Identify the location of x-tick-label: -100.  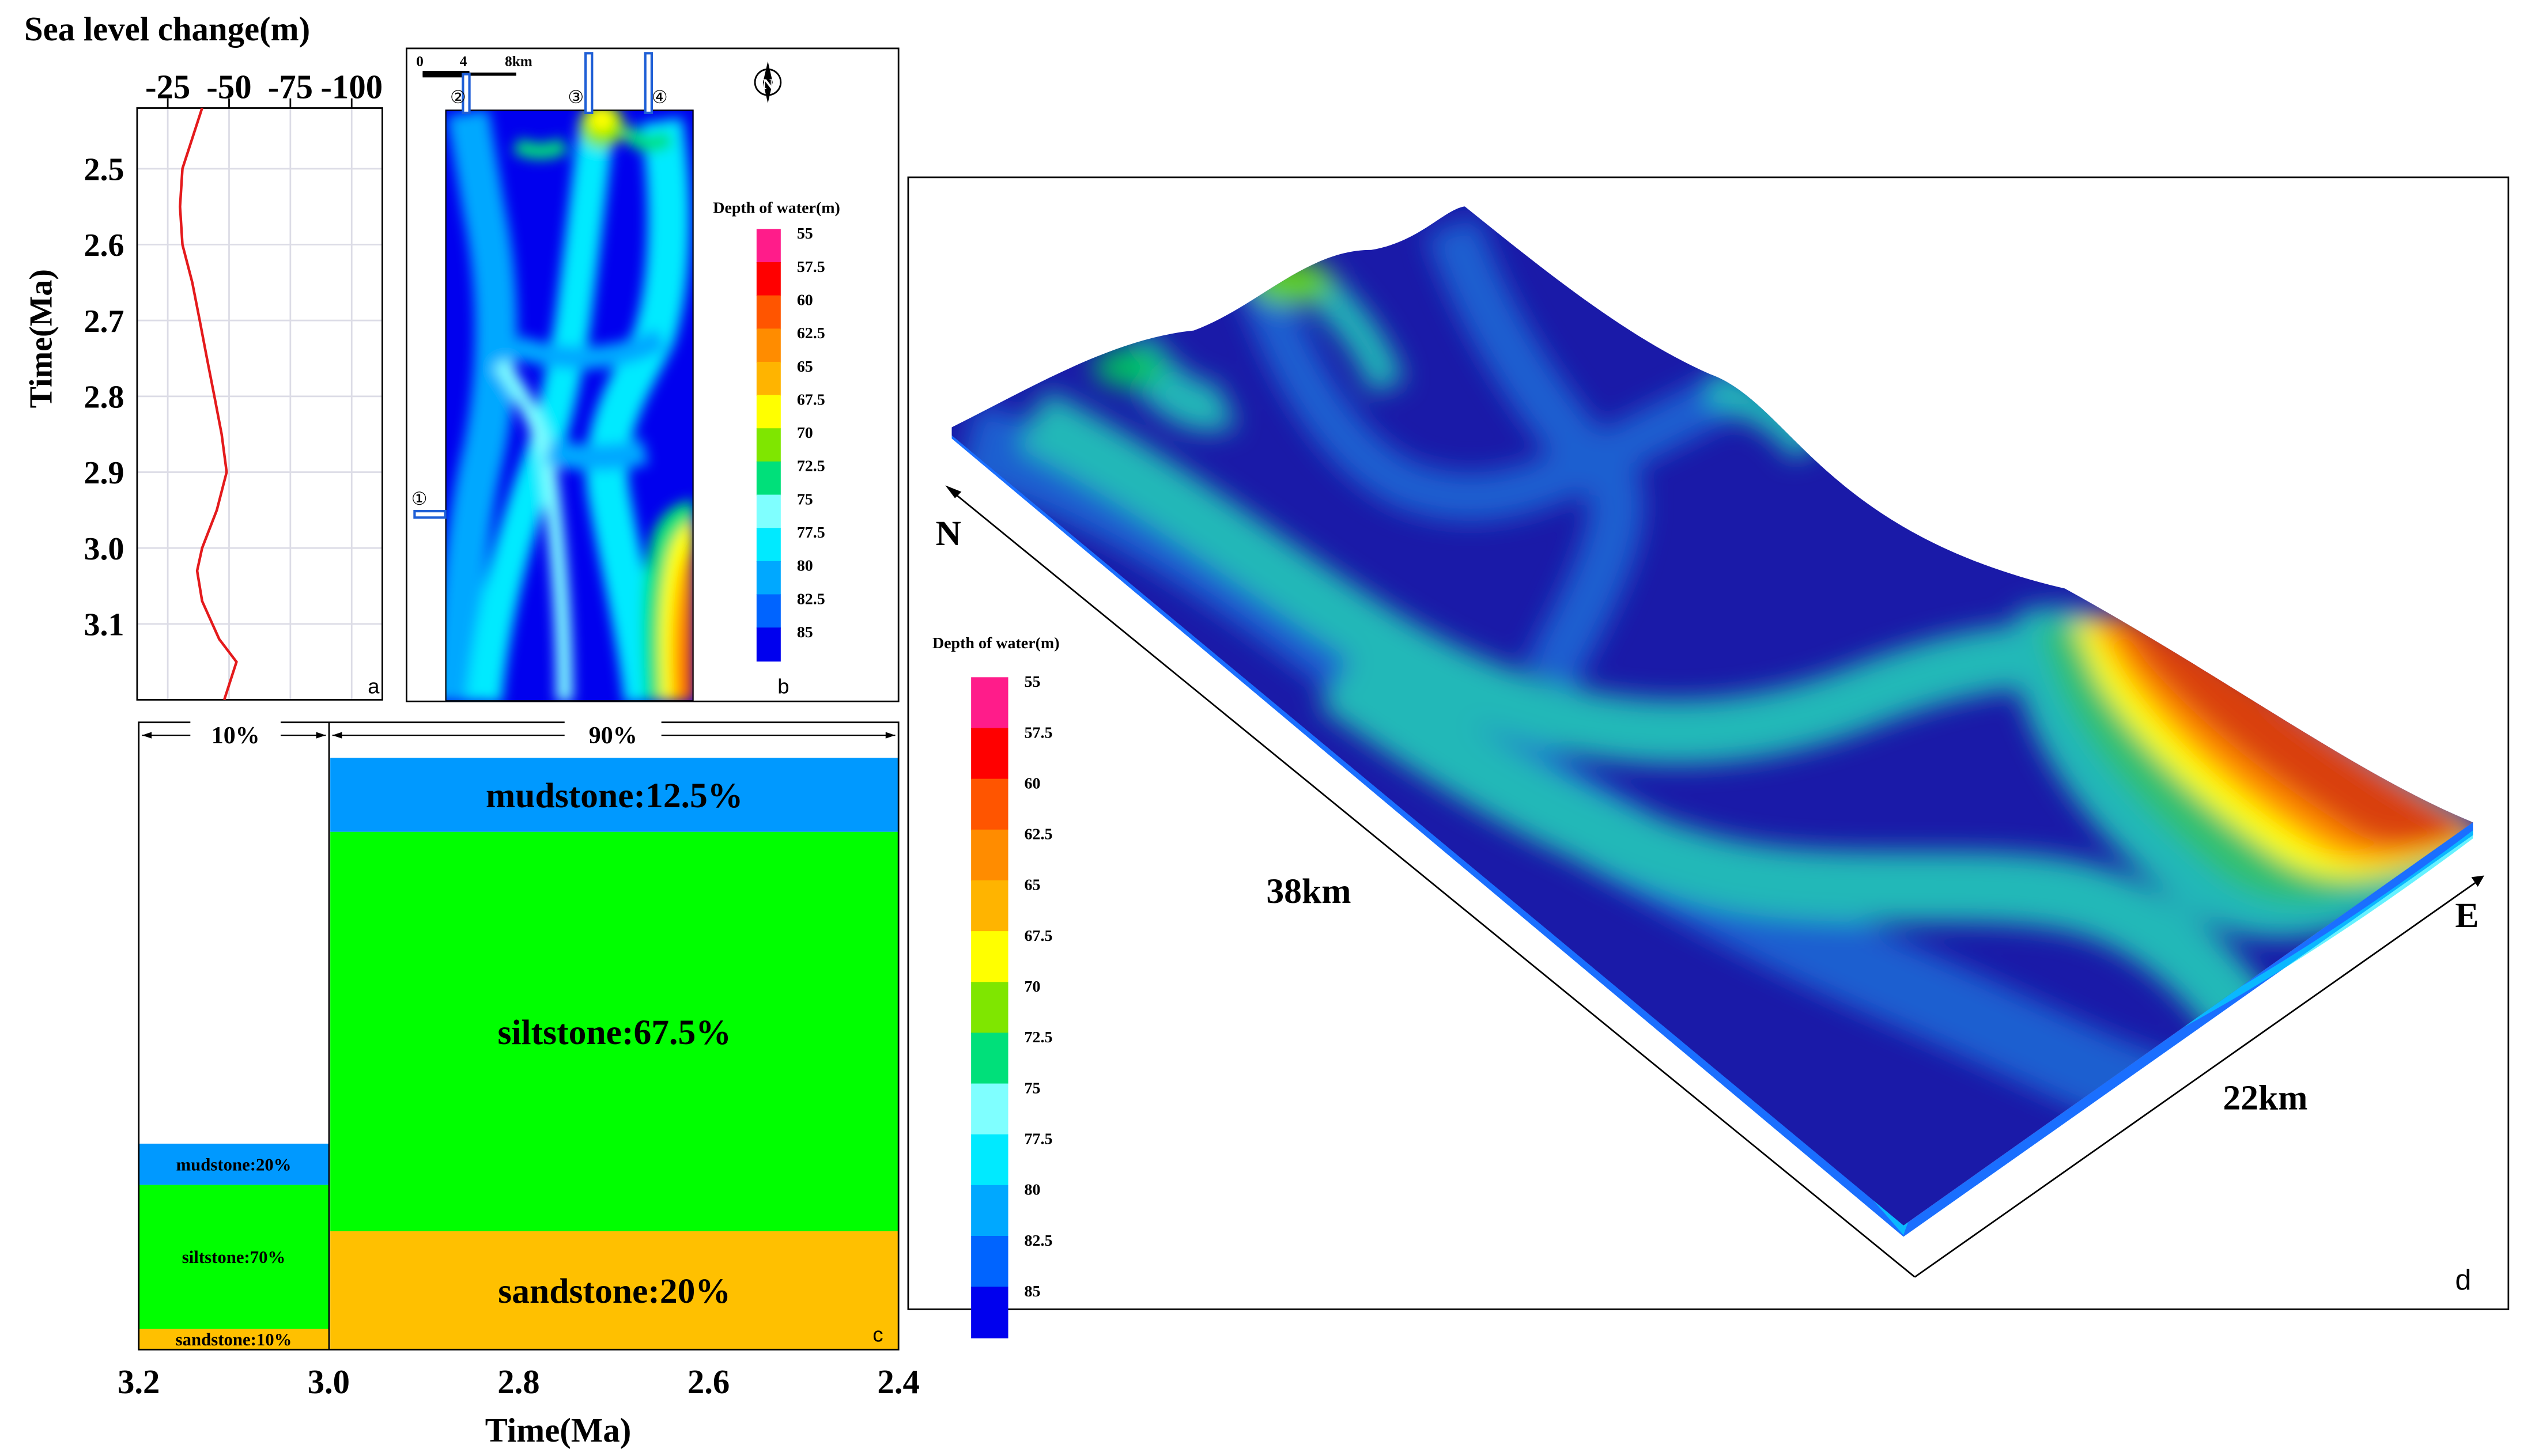
(352, 88).